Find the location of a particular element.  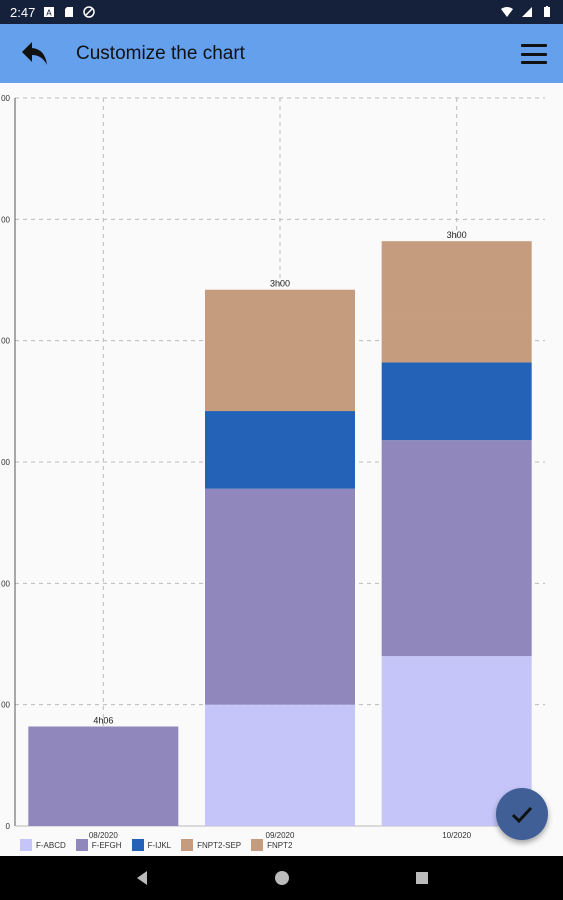

legend-label: F-EFGH is located at coordinates (106, 845).